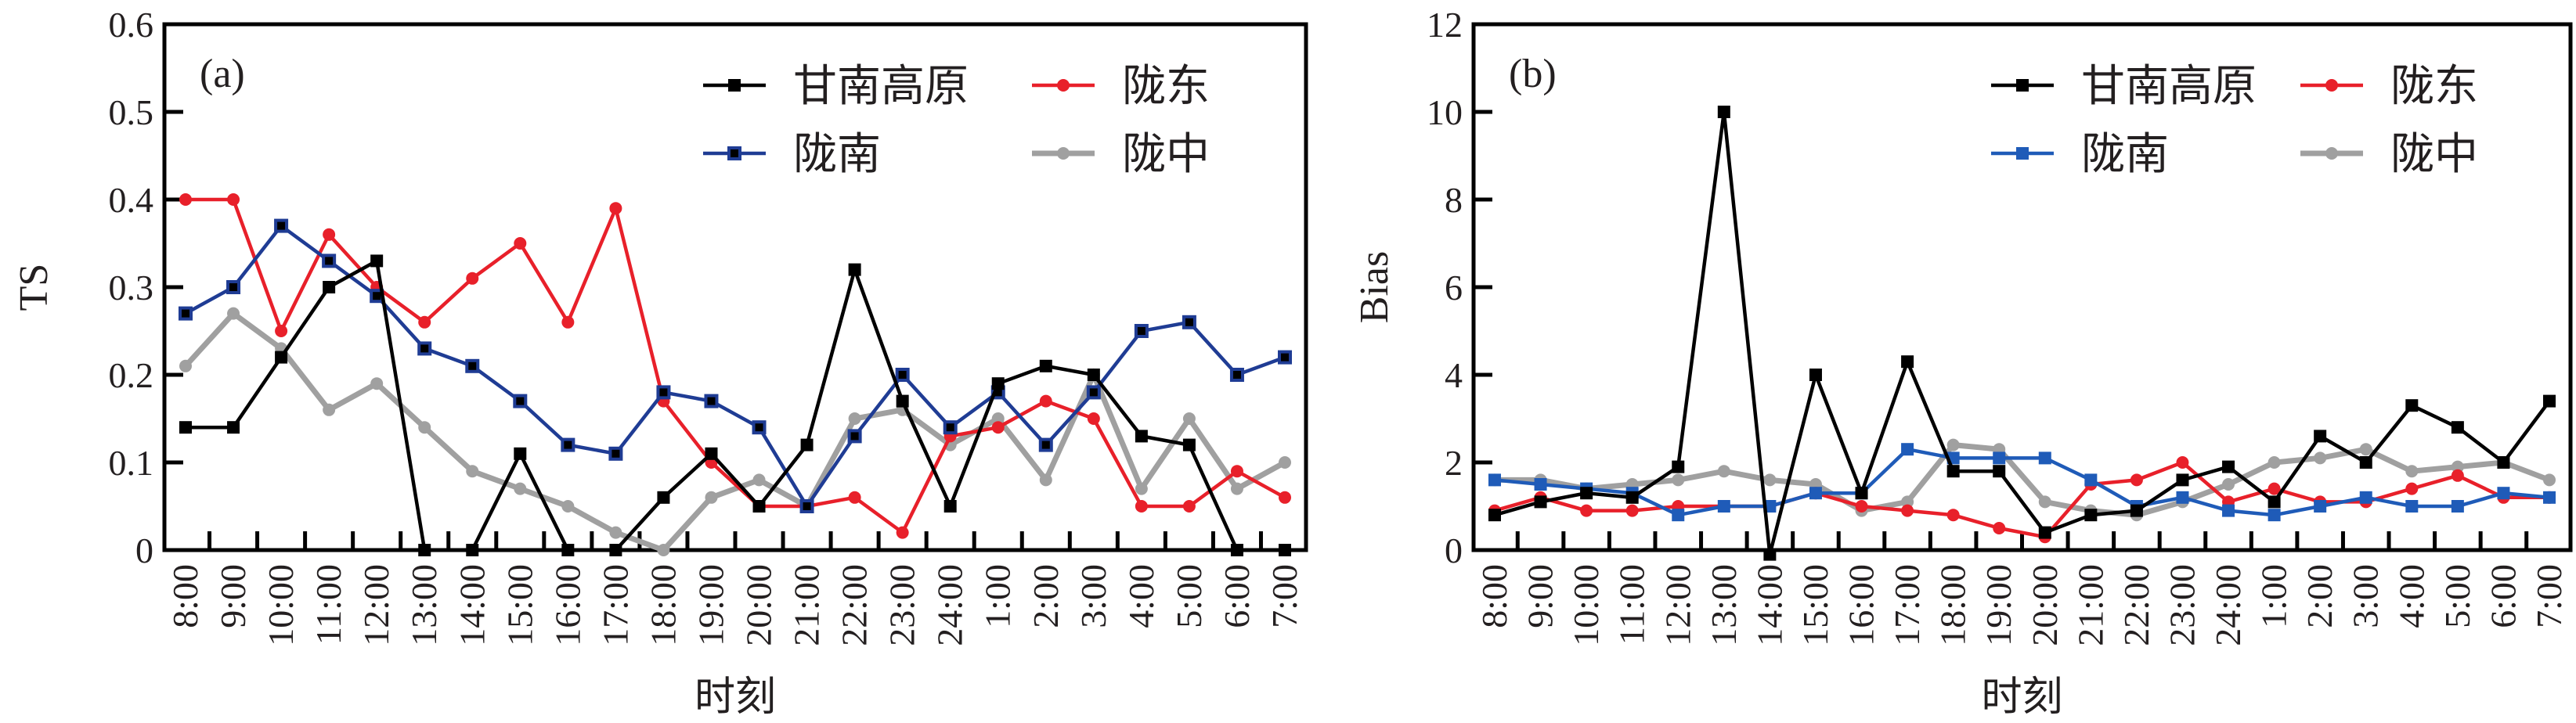  I want to click on y-tick-label: 2, so click(1454, 463).